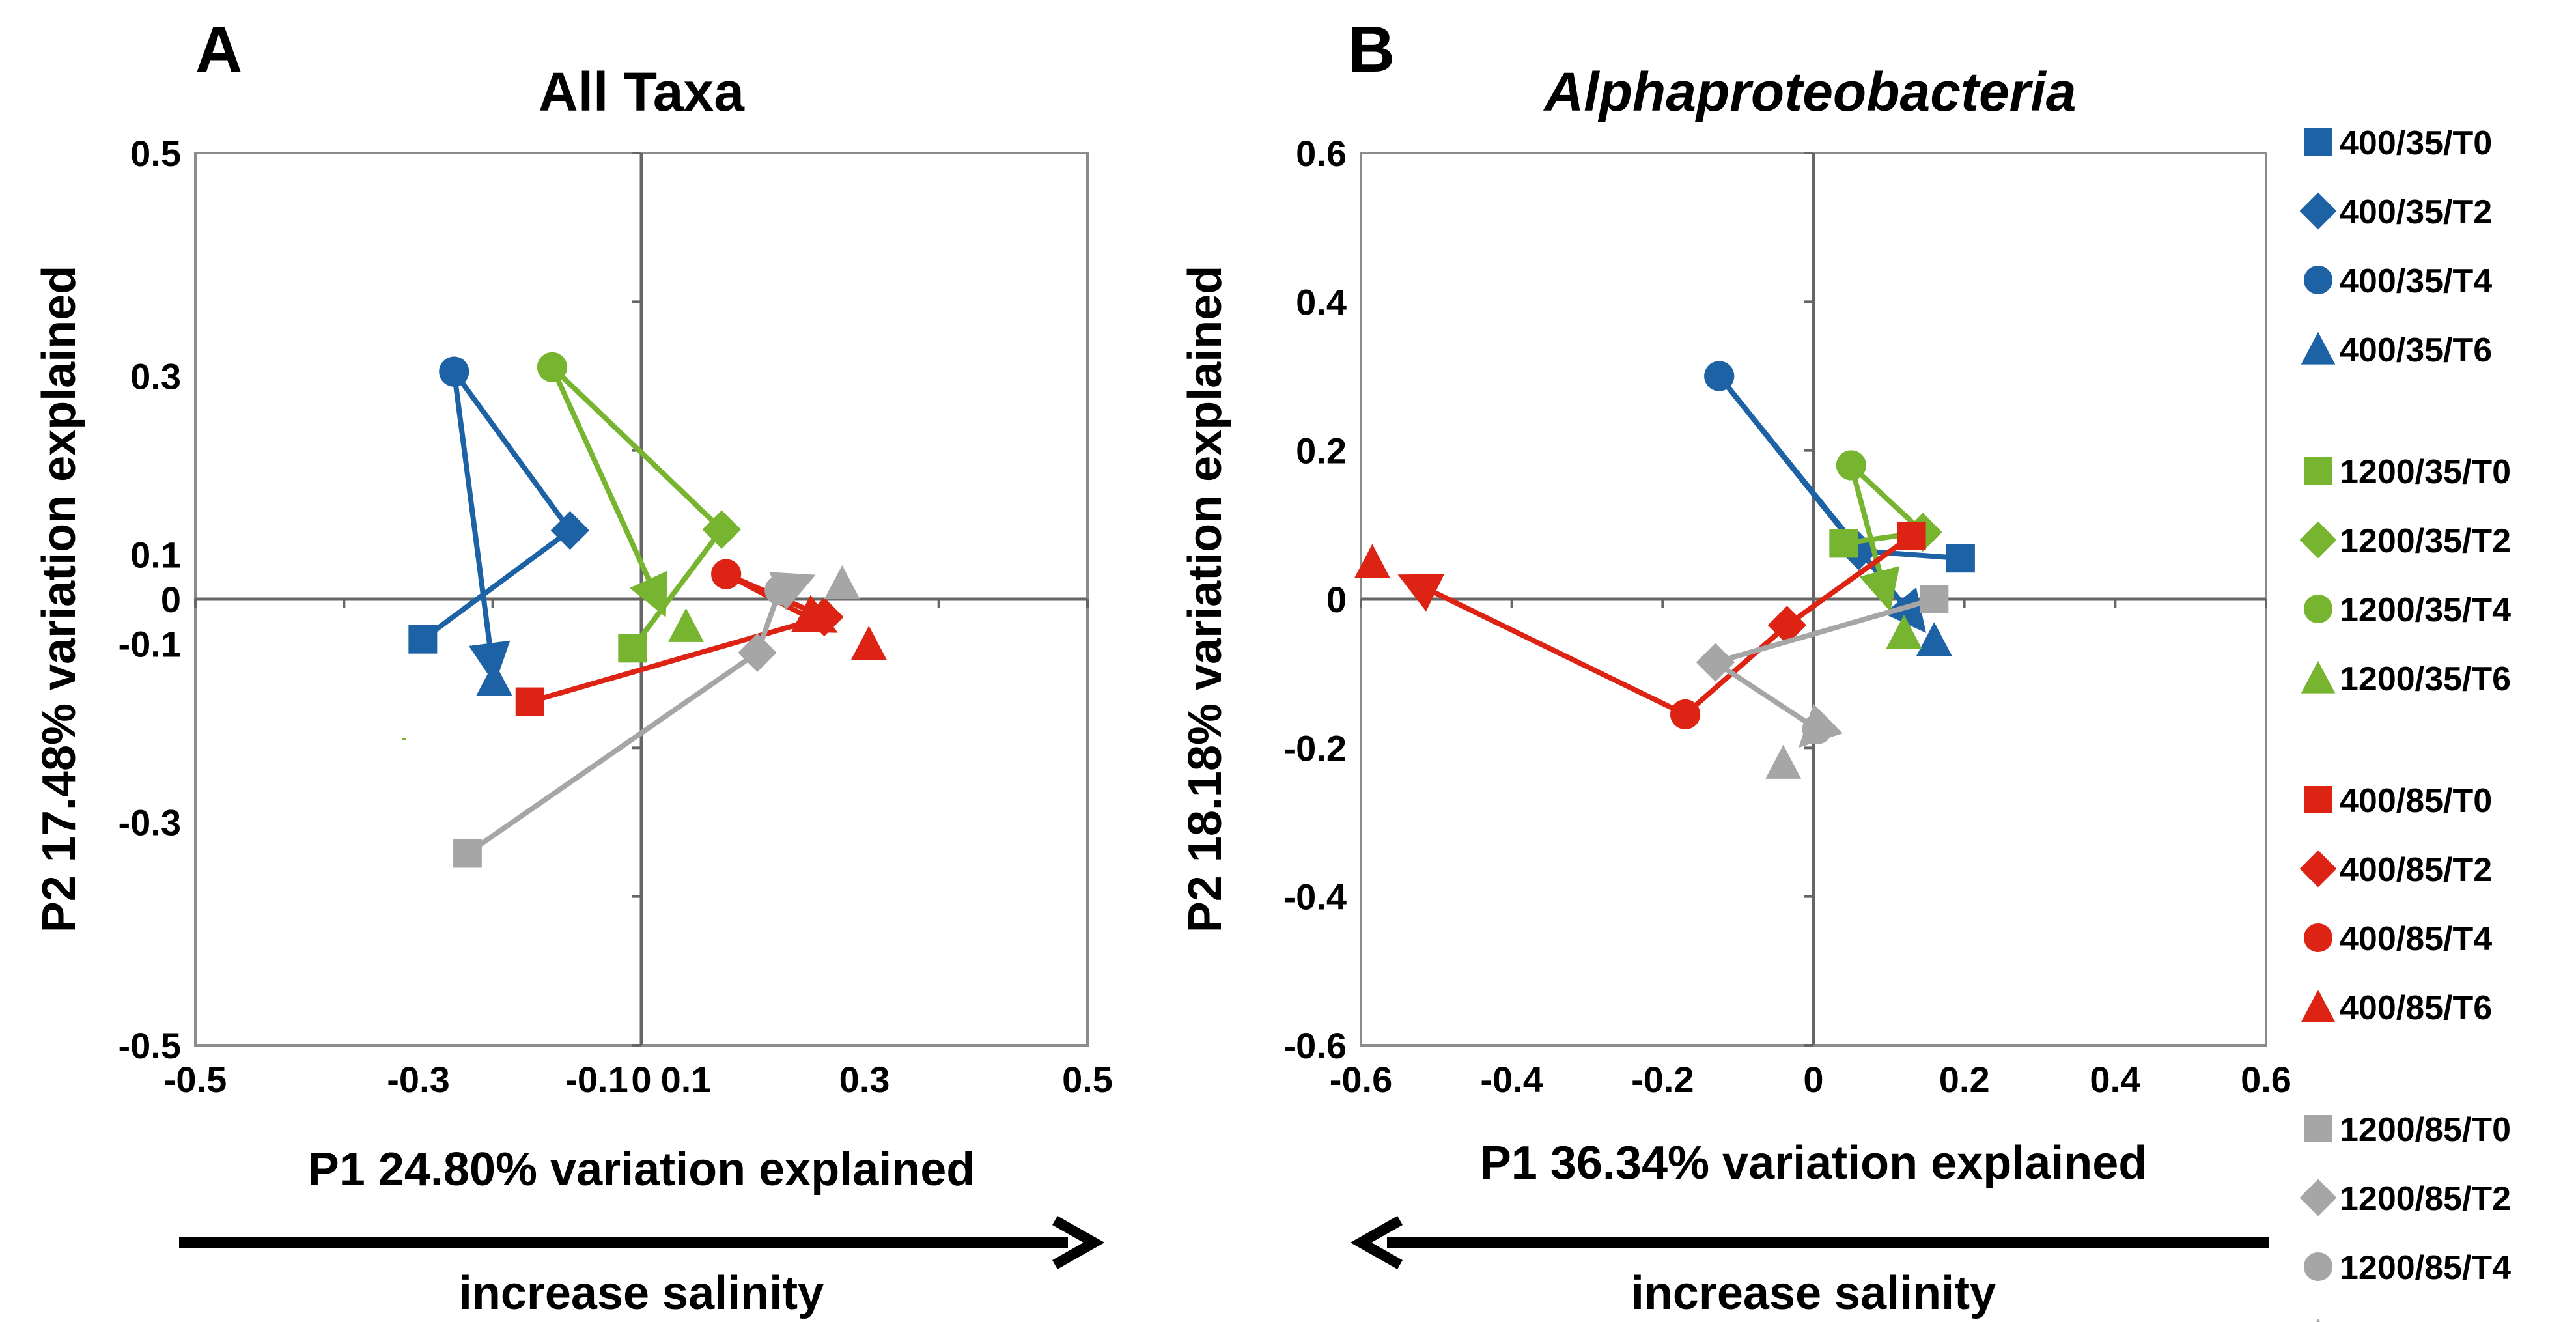 The width and height of the screenshot is (2576, 1322). What do you see at coordinates (219, 49) in the screenshot?
I see `panel-a-letter: A` at bounding box center [219, 49].